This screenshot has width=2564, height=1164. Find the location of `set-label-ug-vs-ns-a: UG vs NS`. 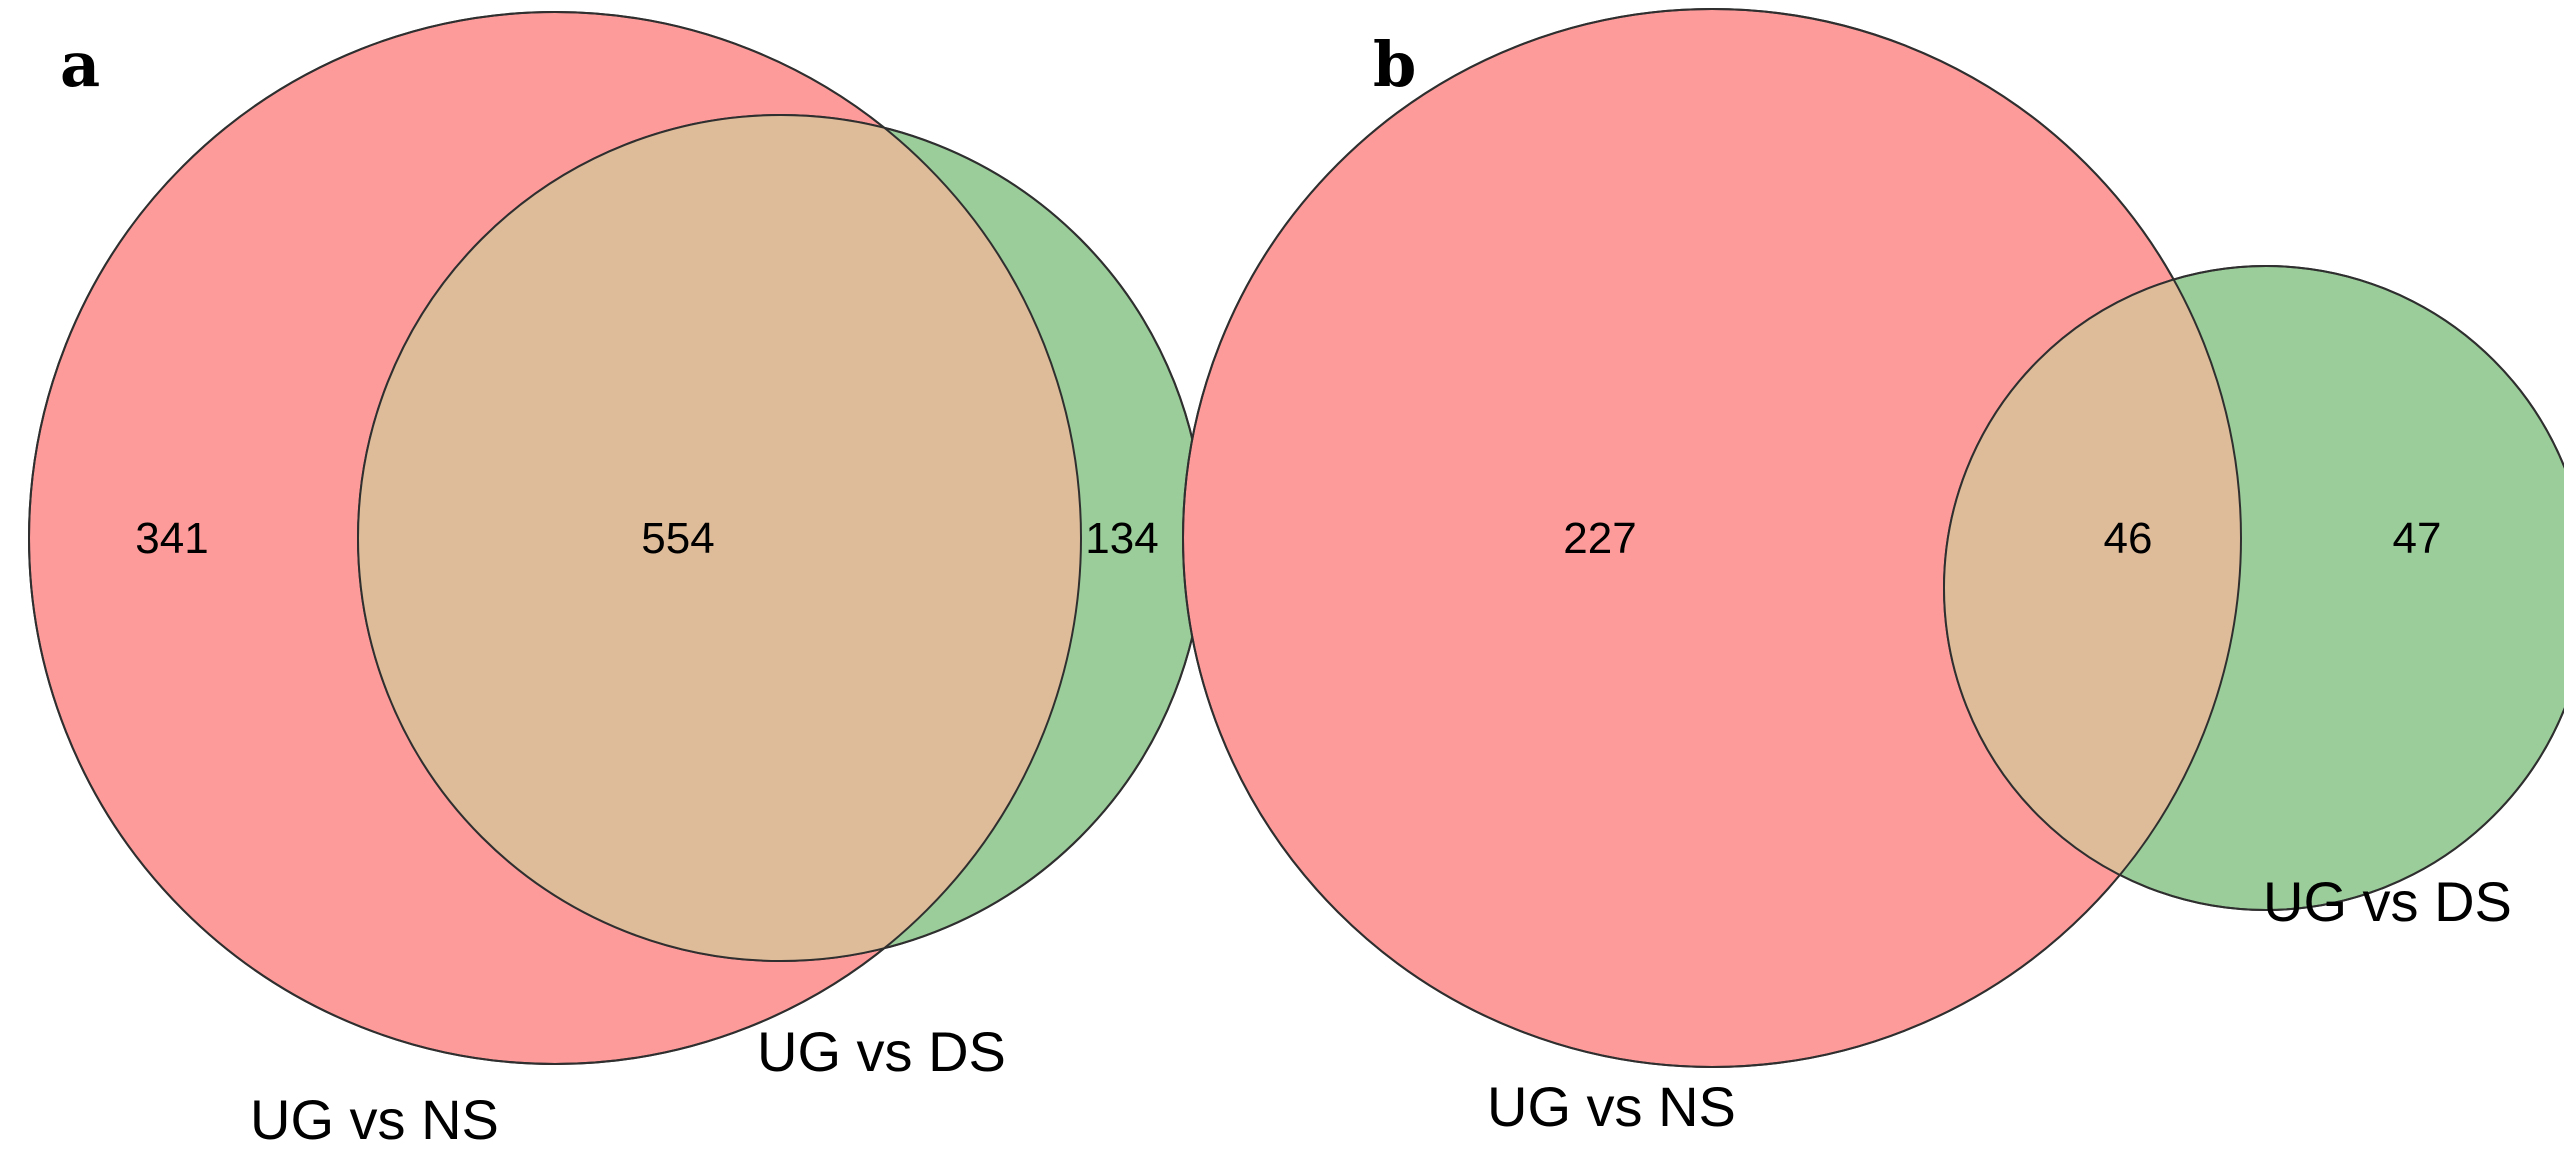

set-label-ug-vs-ns-a: UG vs NS is located at coordinates (374, 1119).